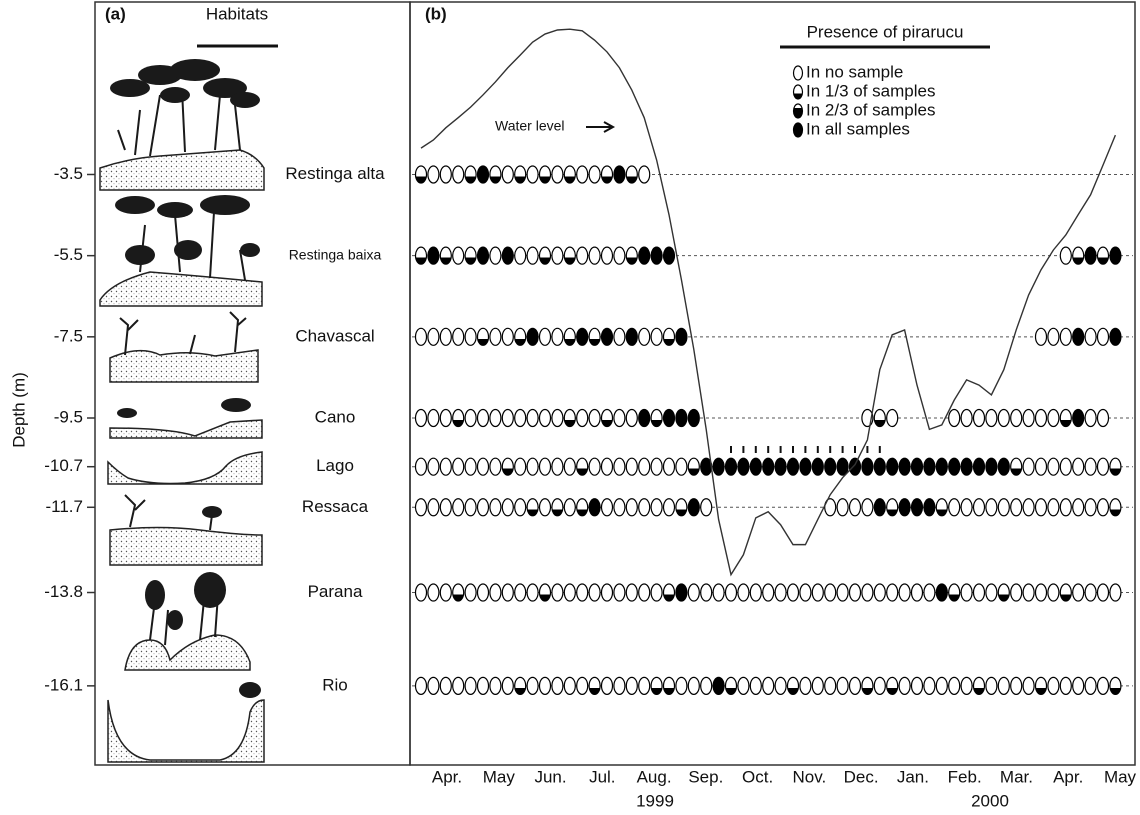 Image resolution: width=1140 pixels, height=815 pixels. I want to click on habitat-label: Restinga alta, so click(335, 173).